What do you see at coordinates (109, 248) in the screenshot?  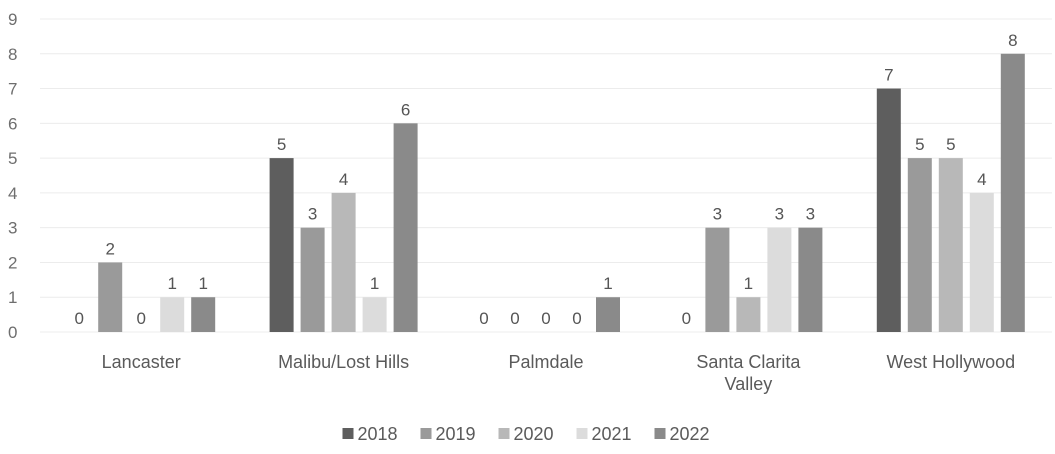 I see `data-label: 2` at bounding box center [109, 248].